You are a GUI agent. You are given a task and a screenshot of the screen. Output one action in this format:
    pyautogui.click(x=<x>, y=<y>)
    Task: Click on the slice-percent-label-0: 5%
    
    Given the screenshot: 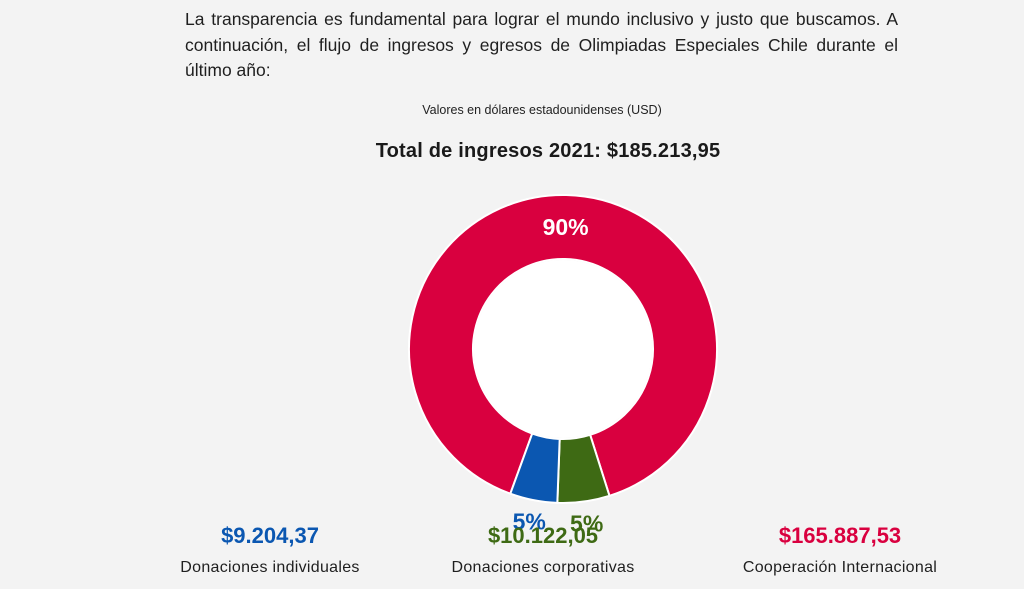 What is the action you would take?
    pyautogui.click(x=529, y=522)
    